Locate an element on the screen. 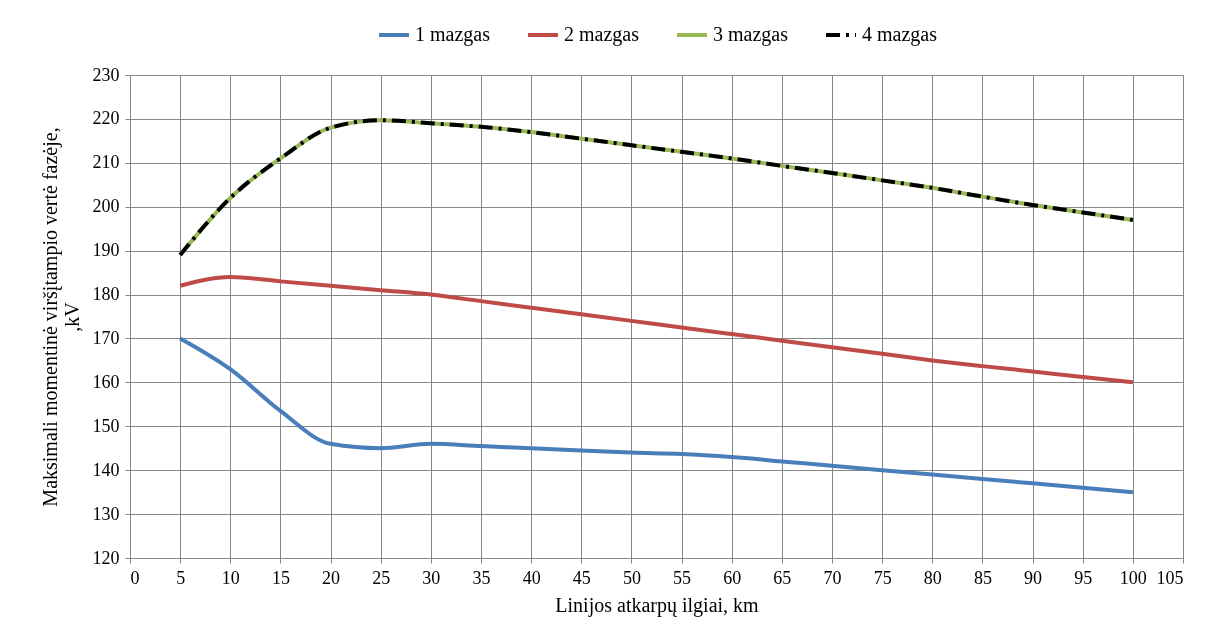 The height and width of the screenshot is (638, 1216). legend-label: 2 mazgas is located at coordinates (602, 34).